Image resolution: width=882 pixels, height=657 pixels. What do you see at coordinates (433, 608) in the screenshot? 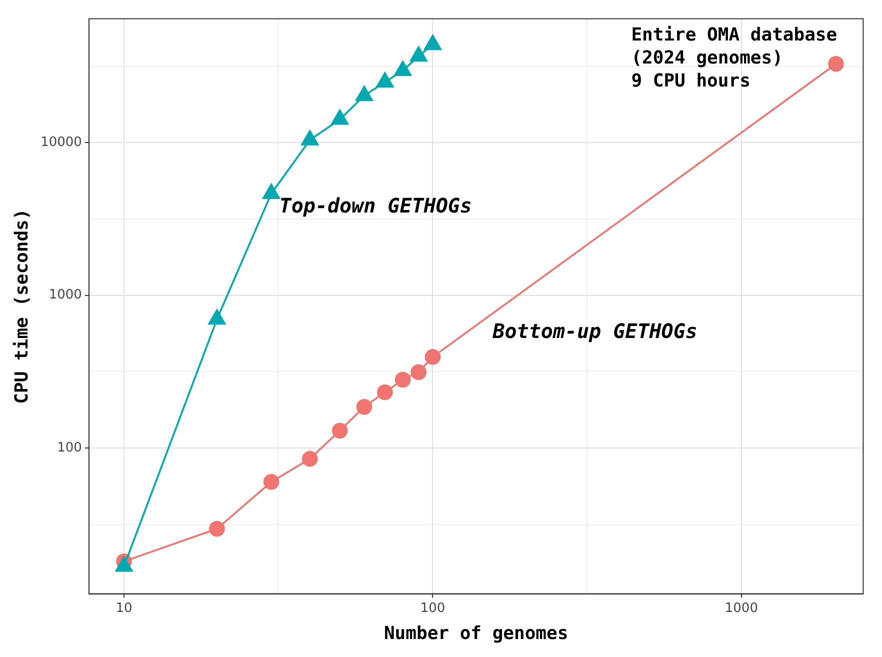
I see `x-tick-label: 100` at bounding box center [433, 608].